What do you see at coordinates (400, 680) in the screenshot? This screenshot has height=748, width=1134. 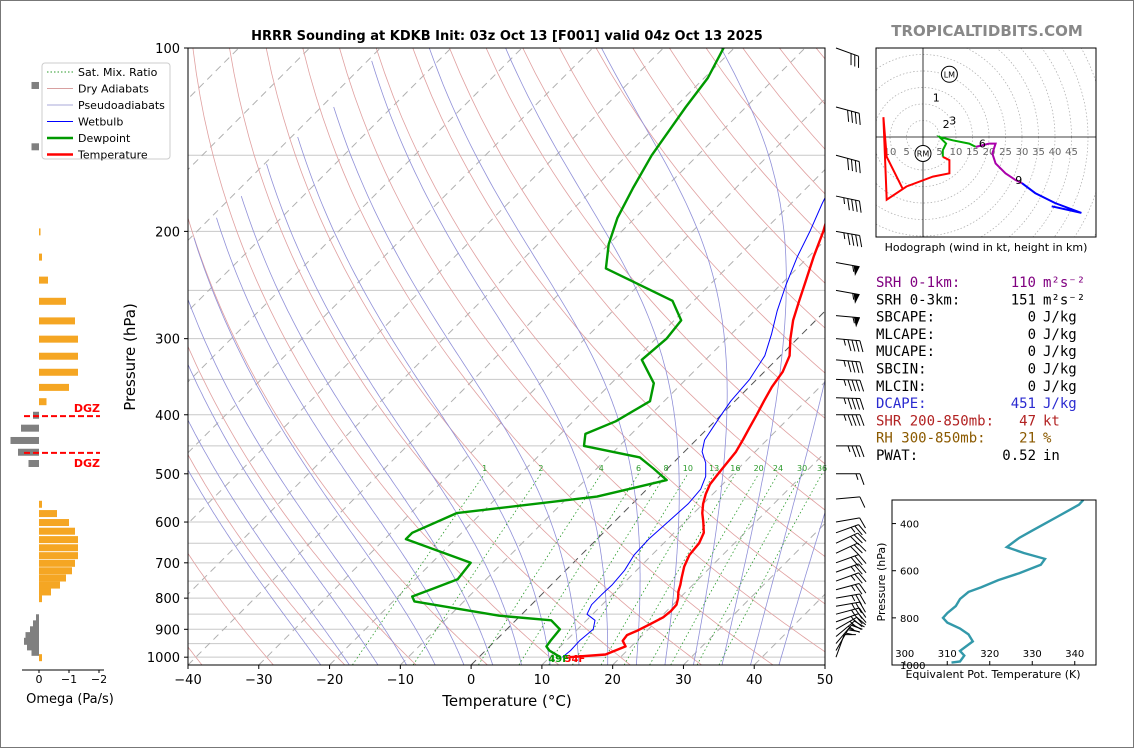 I see `x-tick-label: −10` at bounding box center [400, 680].